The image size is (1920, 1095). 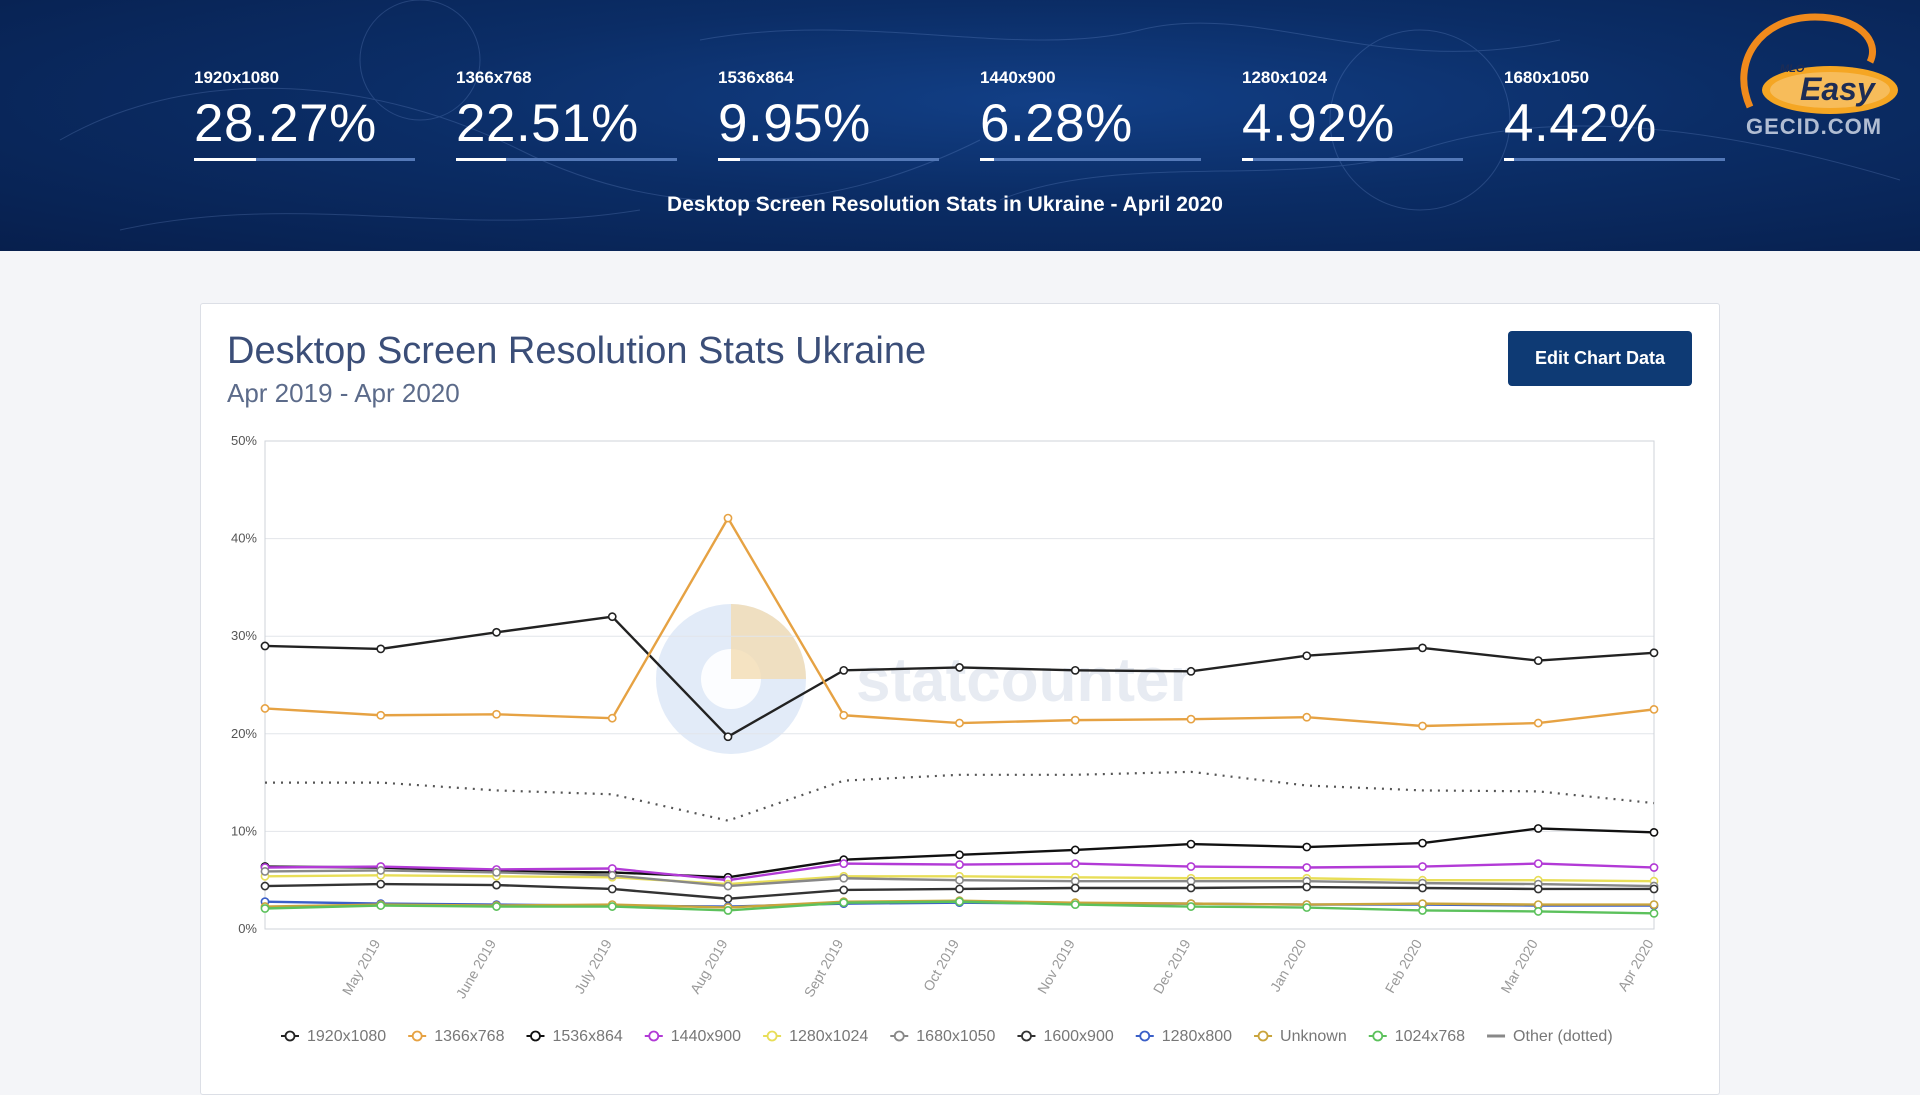 What do you see at coordinates (692, 1036) in the screenshot?
I see `legend-item: 1440x900` at bounding box center [692, 1036].